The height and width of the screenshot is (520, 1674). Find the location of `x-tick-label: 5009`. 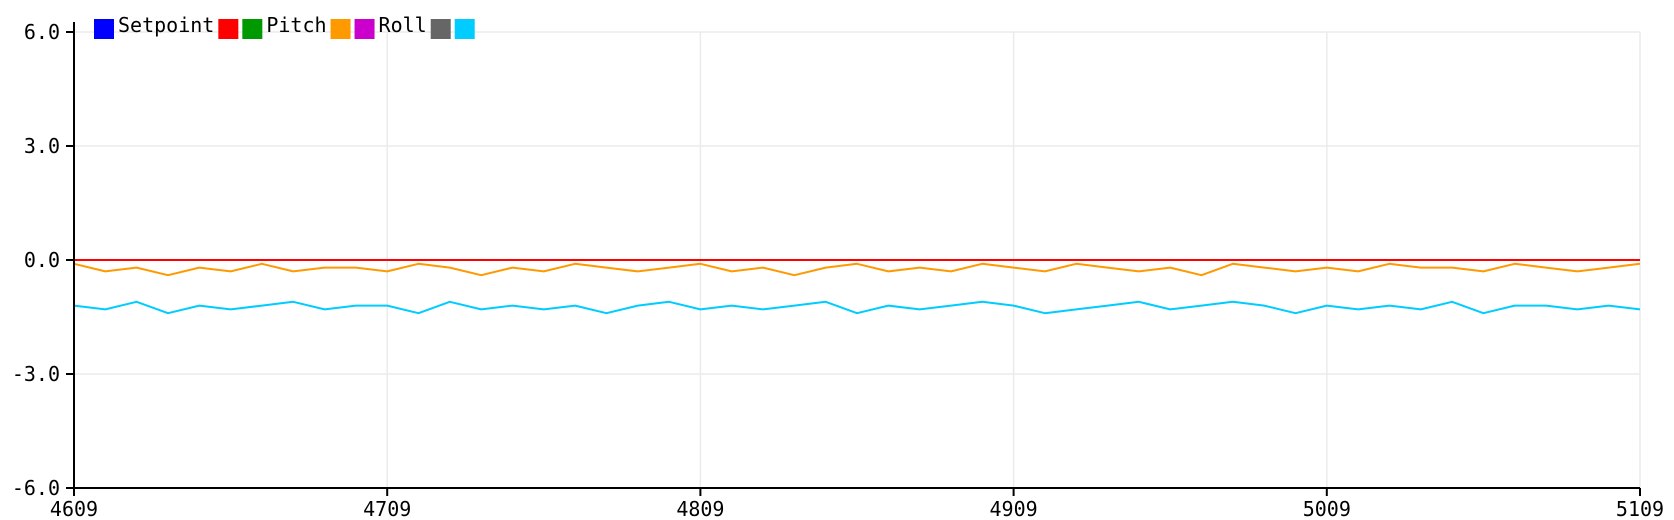

x-tick-label: 5009 is located at coordinates (1327, 508).